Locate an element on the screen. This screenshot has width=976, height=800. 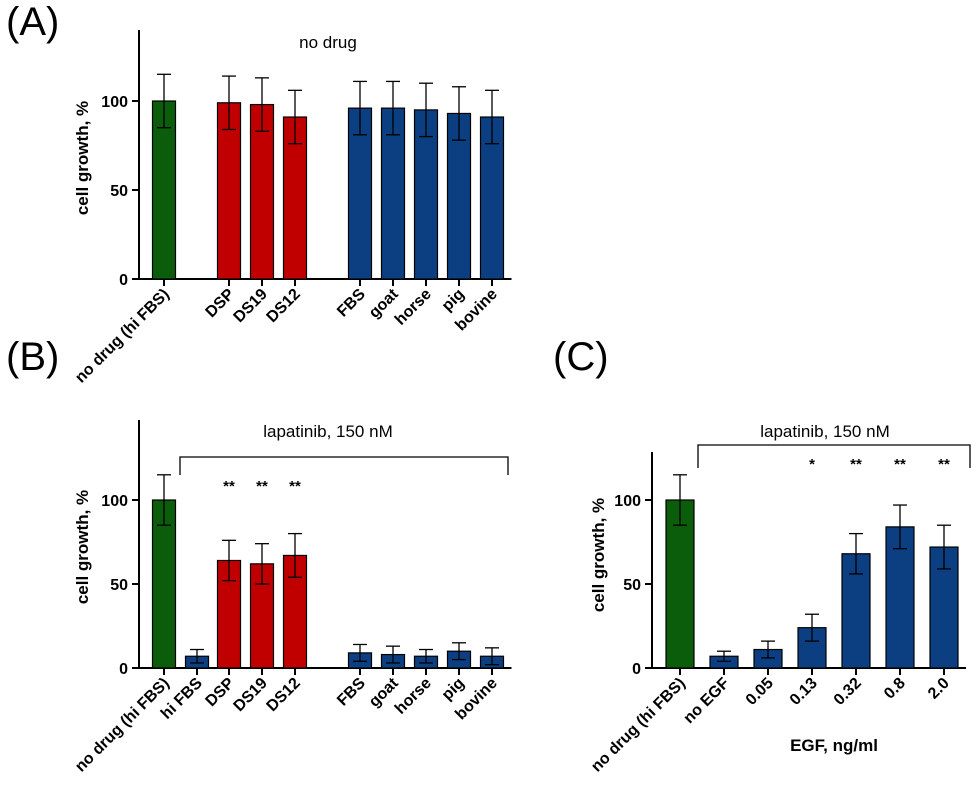
x-tick-label: 0.32 is located at coordinates (848, 692).